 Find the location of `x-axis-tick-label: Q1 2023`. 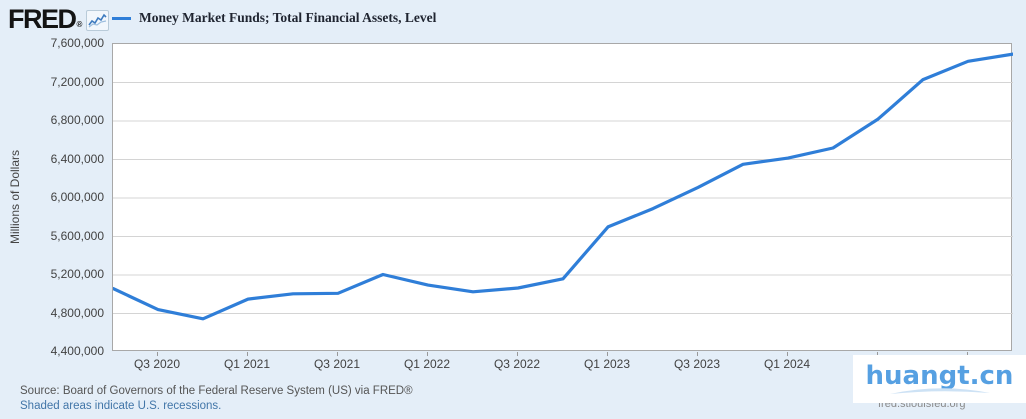

x-axis-tick-label: Q1 2023 is located at coordinates (607, 364).